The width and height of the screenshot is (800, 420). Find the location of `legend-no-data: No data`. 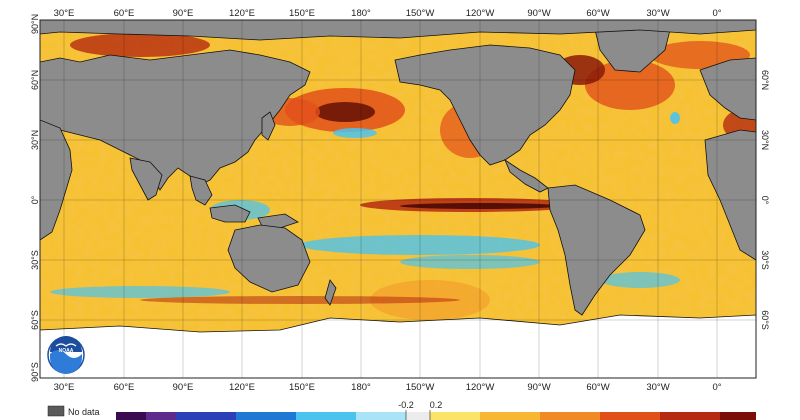

legend-no-data: No data is located at coordinates (73, 411).